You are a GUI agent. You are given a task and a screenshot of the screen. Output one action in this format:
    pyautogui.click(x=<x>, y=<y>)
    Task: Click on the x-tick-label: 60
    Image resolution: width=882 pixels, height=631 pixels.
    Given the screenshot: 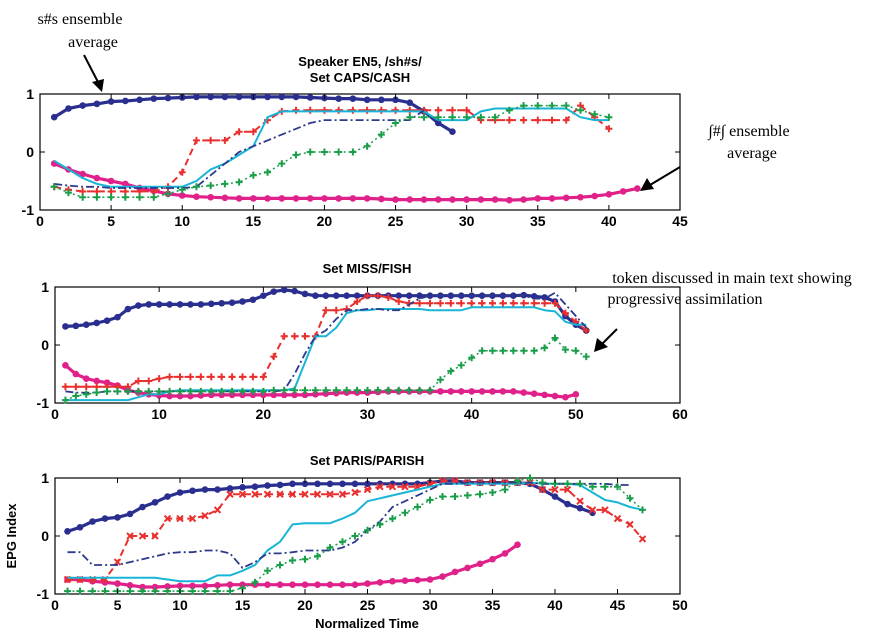 What is the action you would take?
    pyautogui.click(x=680, y=414)
    